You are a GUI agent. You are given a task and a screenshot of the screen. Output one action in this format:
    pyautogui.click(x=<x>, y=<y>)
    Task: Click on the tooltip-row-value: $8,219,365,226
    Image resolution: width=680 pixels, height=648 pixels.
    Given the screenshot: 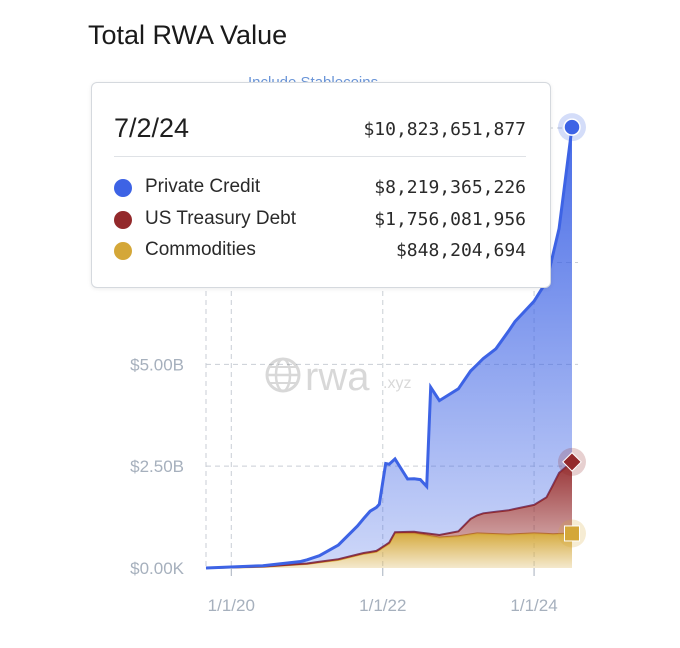 What is the action you would take?
    pyautogui.click(x=450, y=187)
    